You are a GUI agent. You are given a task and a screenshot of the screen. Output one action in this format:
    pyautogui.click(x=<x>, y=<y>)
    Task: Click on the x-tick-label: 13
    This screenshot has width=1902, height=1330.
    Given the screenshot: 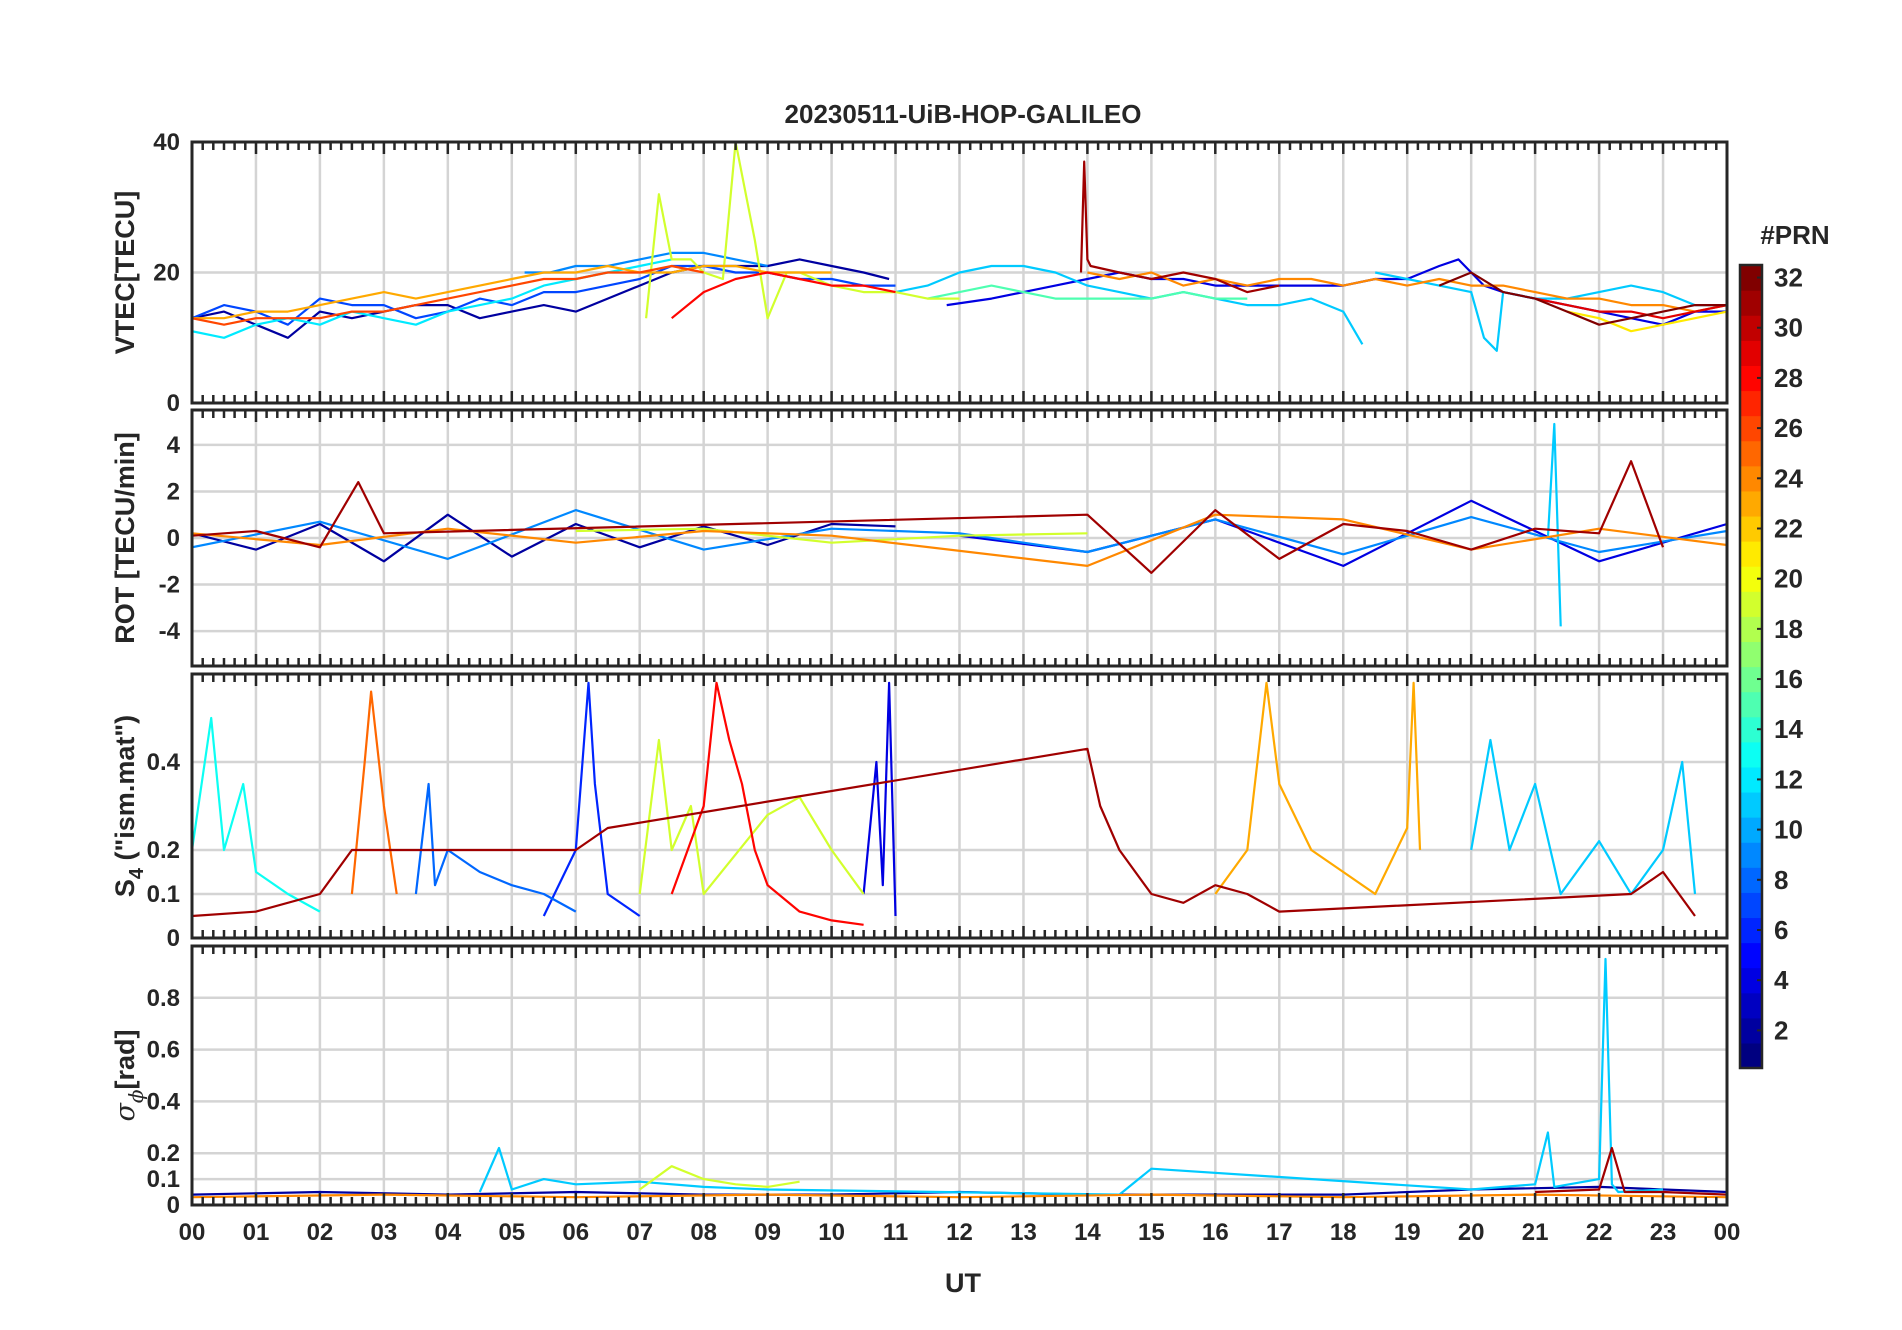 What is the action you would take?
    pyautogui.click(x=1023, y=1232)
    